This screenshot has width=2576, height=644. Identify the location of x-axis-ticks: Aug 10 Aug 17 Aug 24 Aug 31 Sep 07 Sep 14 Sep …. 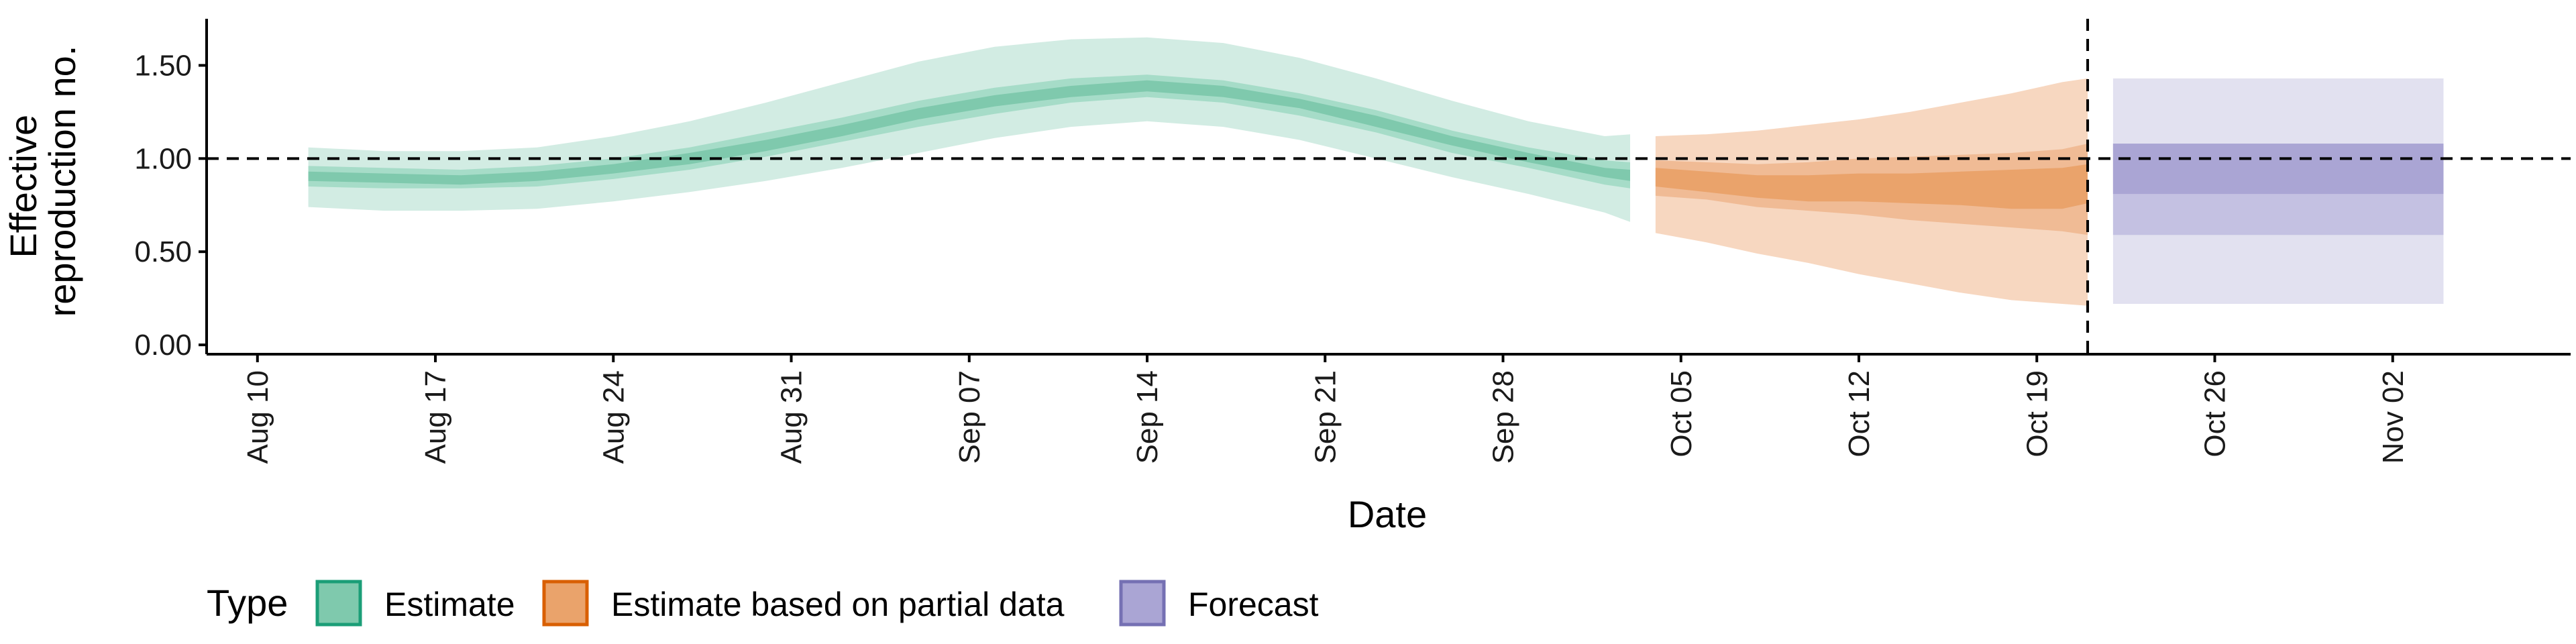
(1325, 409).